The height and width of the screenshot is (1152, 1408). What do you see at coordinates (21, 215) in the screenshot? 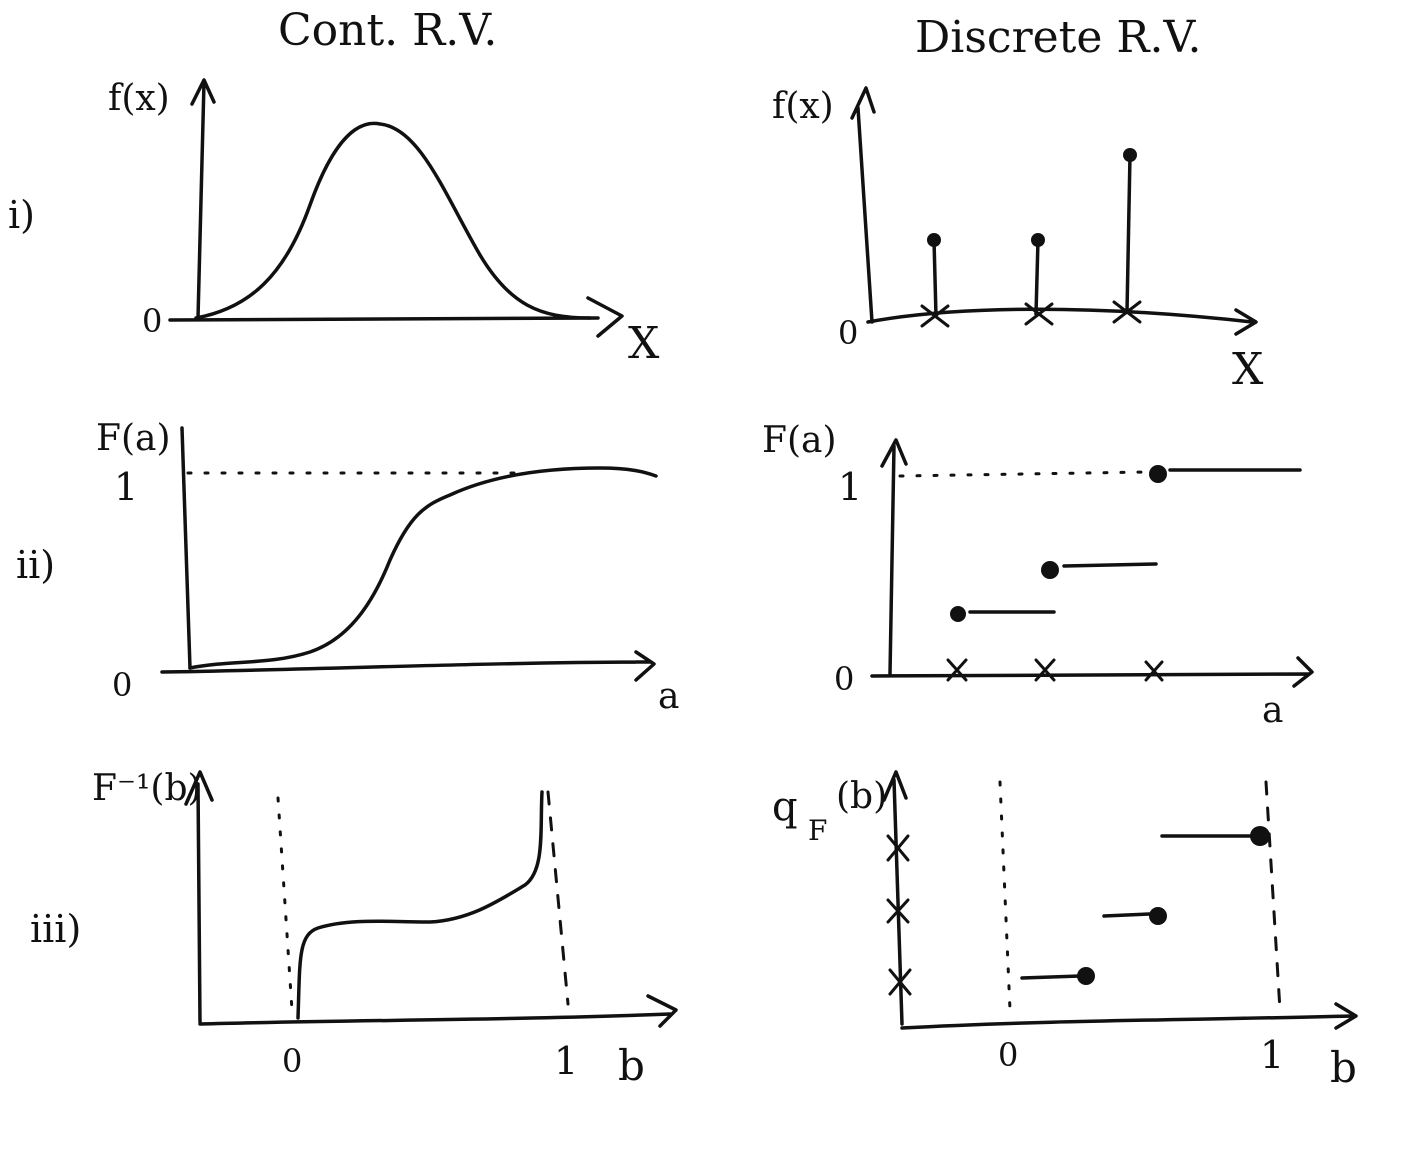
I see `row-label-i: i)` at bounding box center [21, 215].